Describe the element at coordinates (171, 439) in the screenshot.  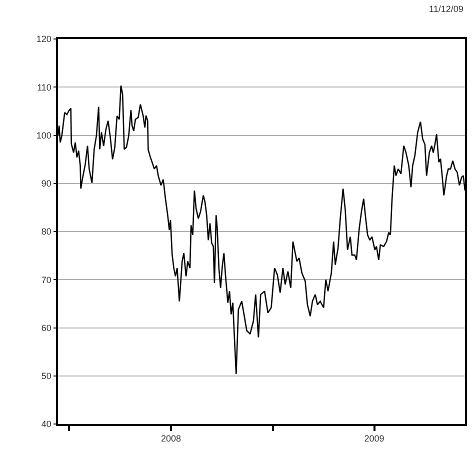
I see `x-tick-label: 2008` at that location.